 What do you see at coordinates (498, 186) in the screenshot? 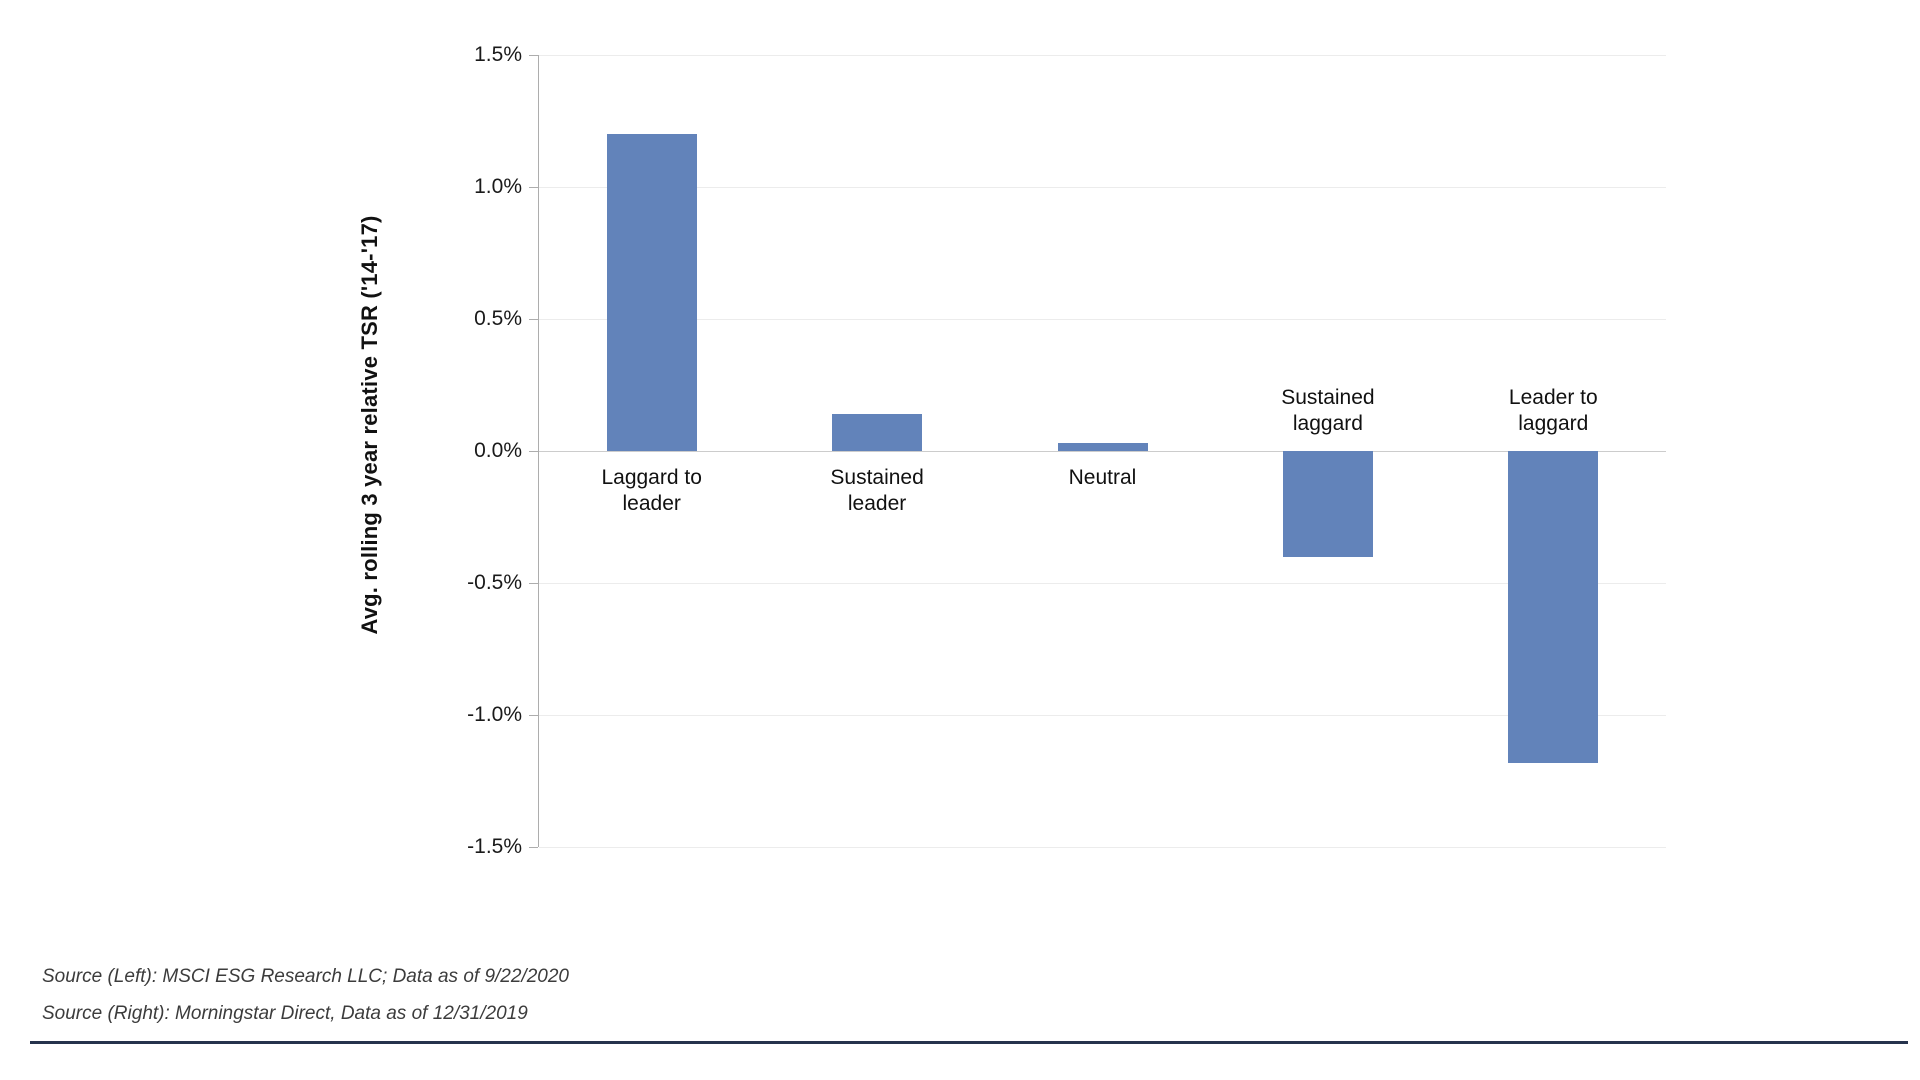
I see `y-tick-label: 1.0%` at bounding box center [498, 186].